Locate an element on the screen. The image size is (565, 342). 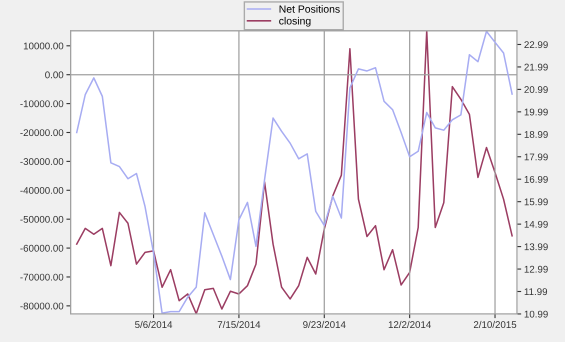
y2-tick-label: 10.99 is located at coordinates (536, 314).